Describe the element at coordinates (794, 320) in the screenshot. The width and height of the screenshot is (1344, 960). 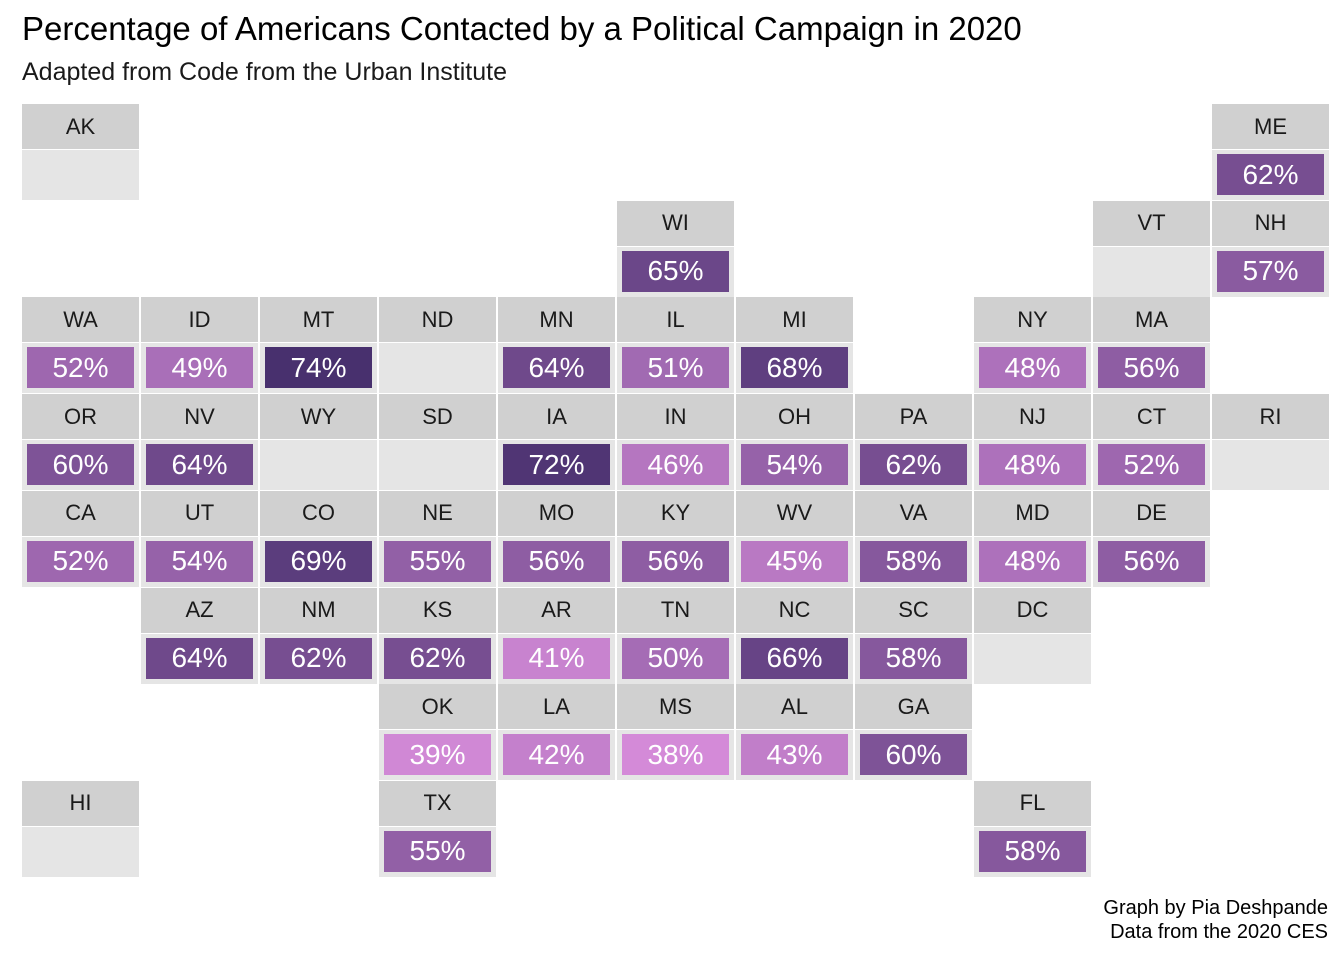
I see `state-abbr-label: MI` at that location.